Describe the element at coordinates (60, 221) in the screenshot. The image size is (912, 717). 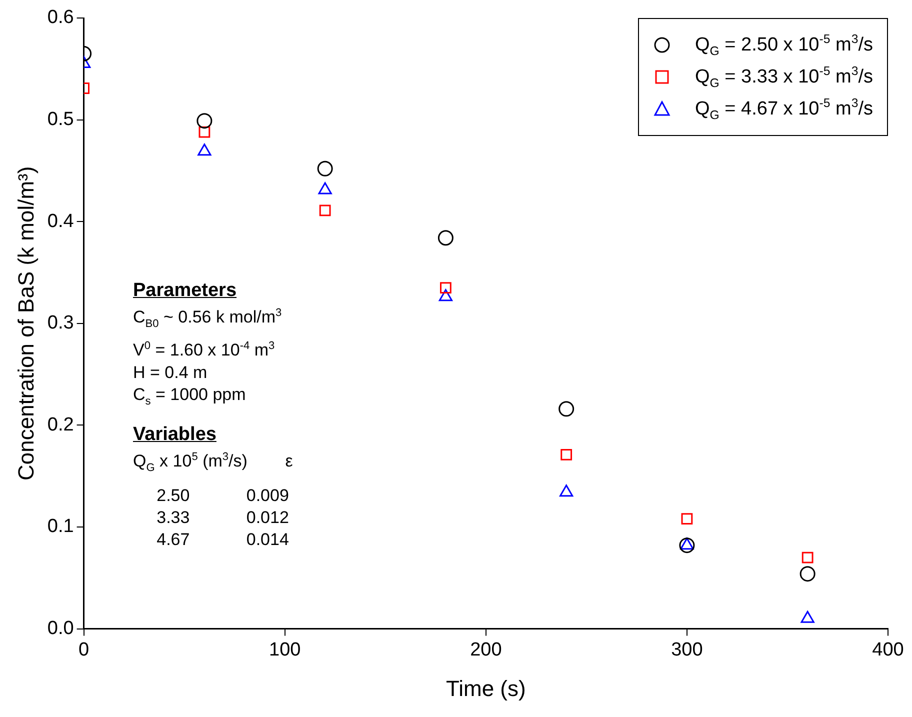
I see `y-tick-label: 0.4` at that location.